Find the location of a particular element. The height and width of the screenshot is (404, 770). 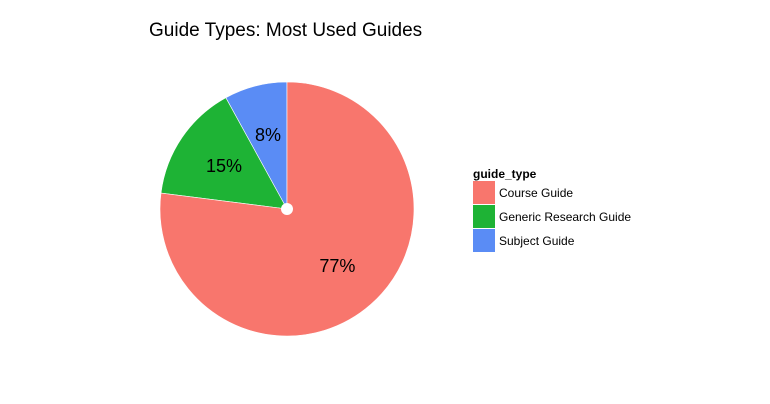

legend-swatch-subject-guide is located at coordinates (484, 240).